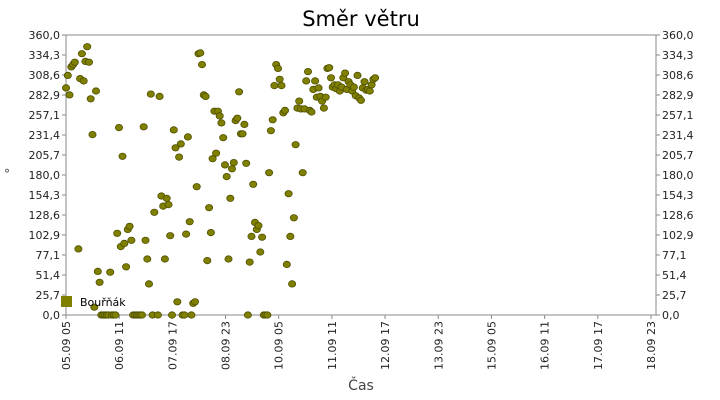  I want to click on legend-label: Bouřňák, so click(103, 302).